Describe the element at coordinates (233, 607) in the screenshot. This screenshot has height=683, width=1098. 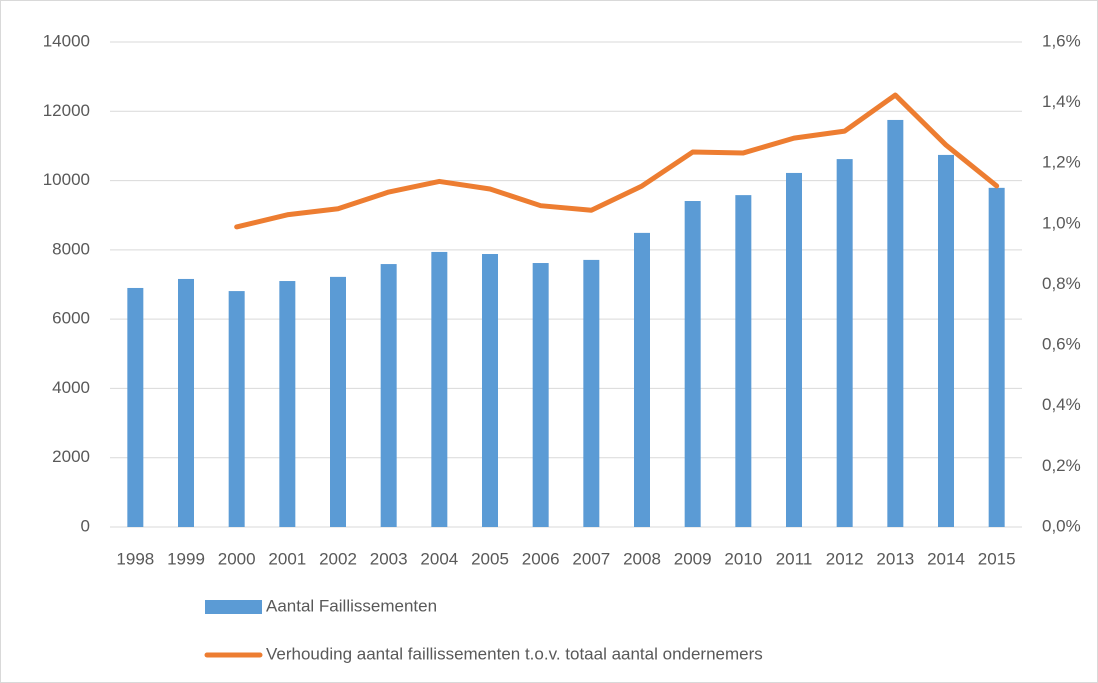
I see `legend-swatch` at that location.